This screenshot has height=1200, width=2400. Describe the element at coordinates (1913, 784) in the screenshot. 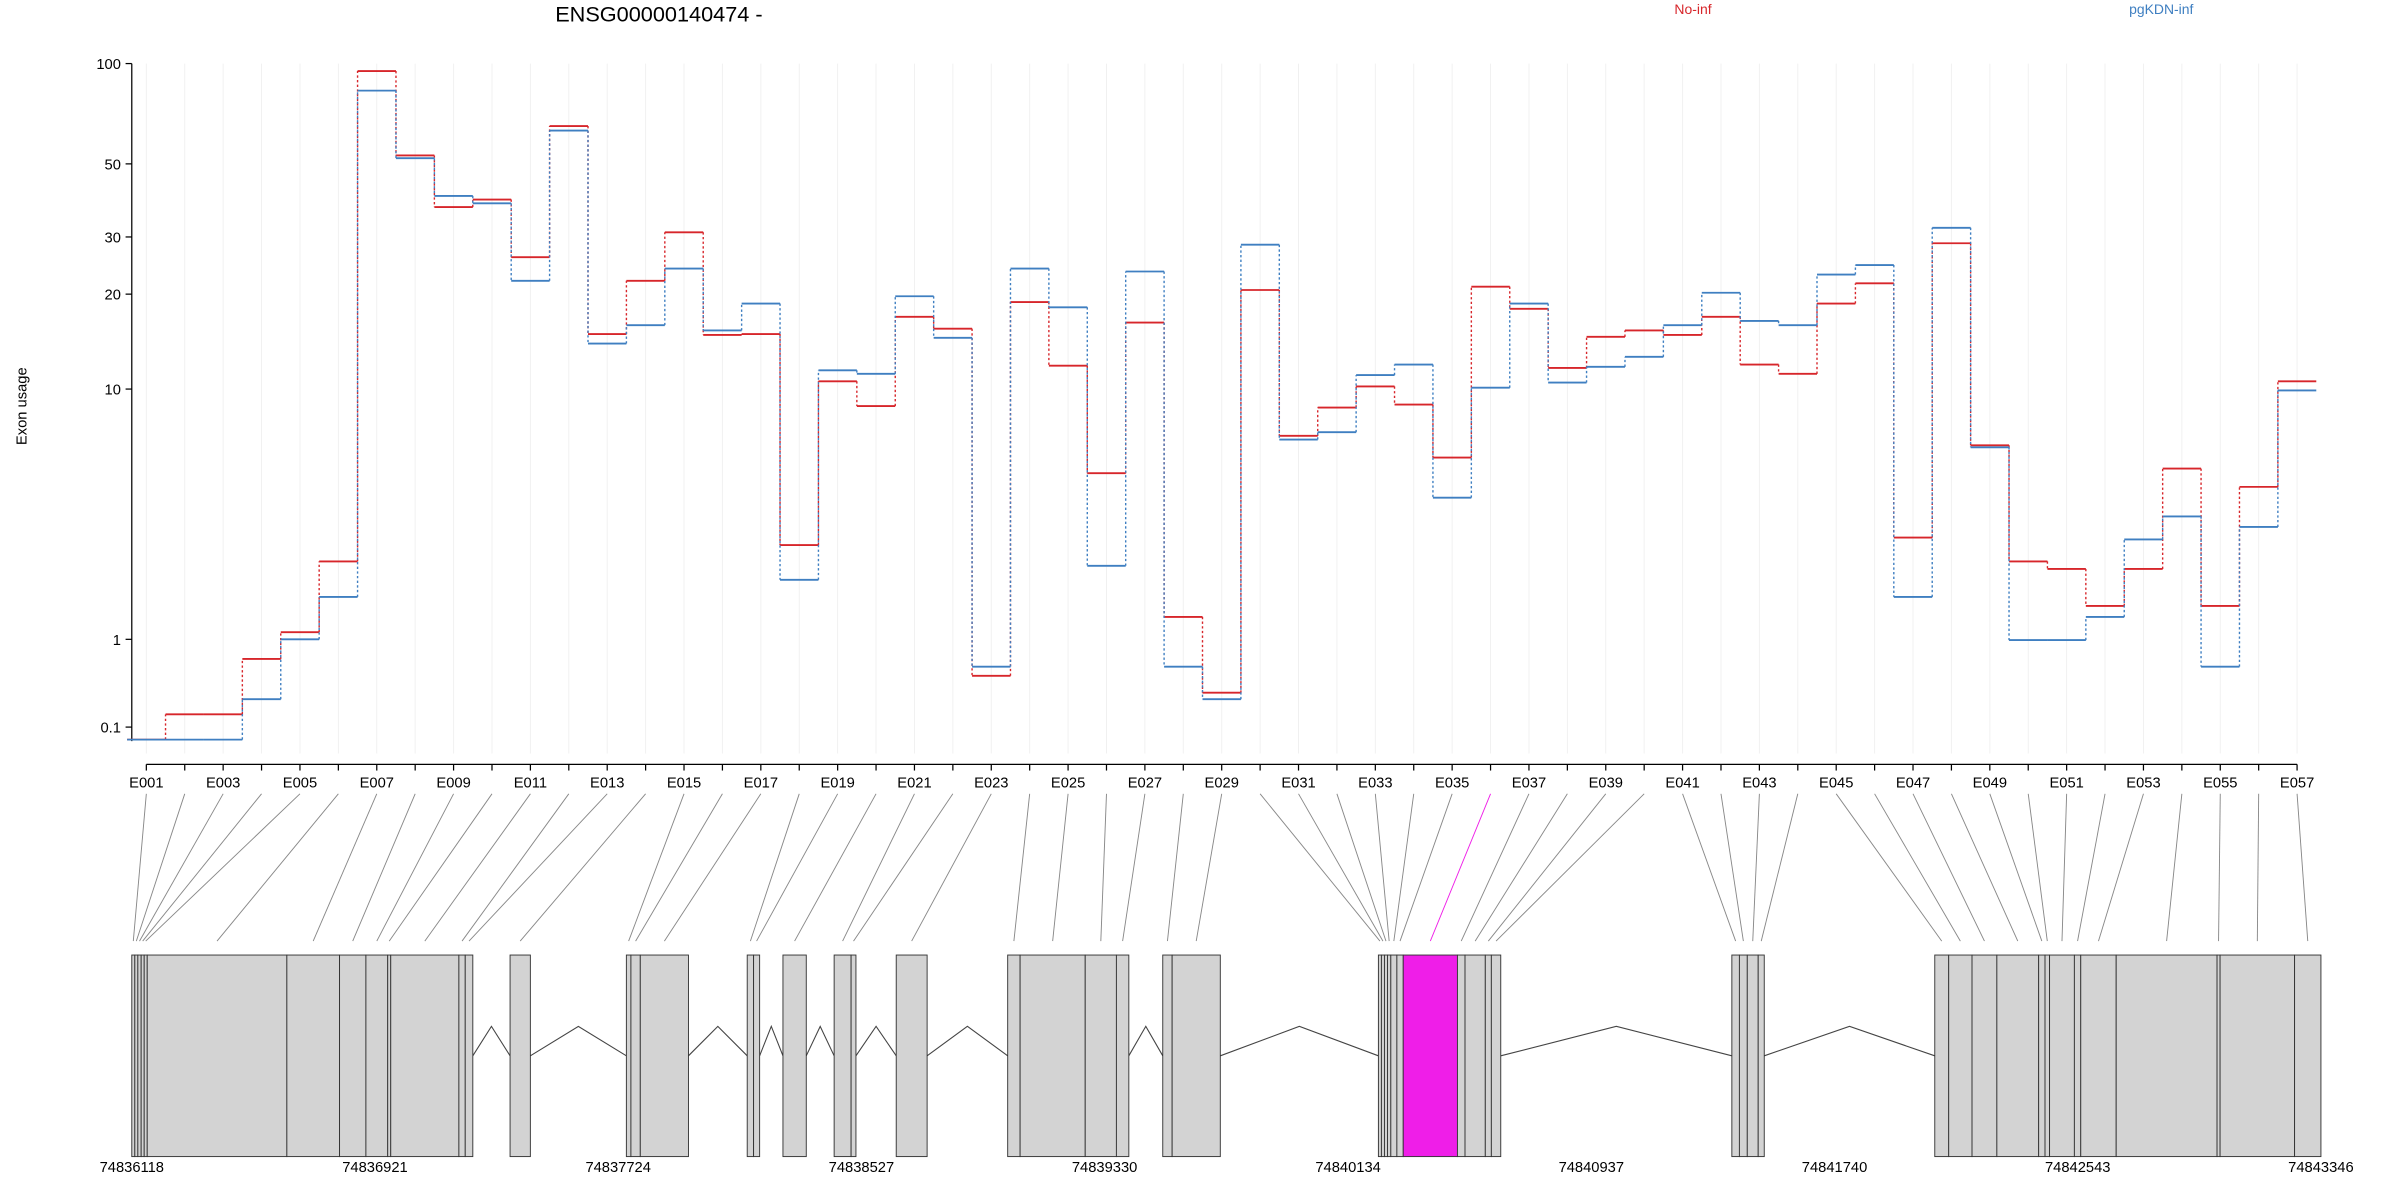

I see `x-tick-label: E047` at that location.